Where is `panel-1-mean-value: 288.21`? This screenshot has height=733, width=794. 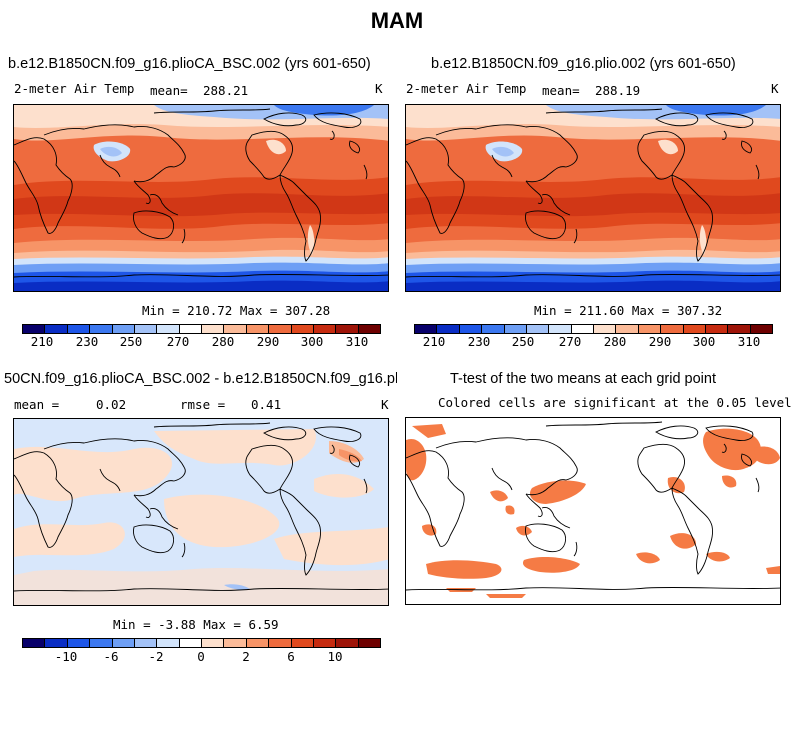 panel-1-mean-value: 288.21 is located at coordinates (226, 90).